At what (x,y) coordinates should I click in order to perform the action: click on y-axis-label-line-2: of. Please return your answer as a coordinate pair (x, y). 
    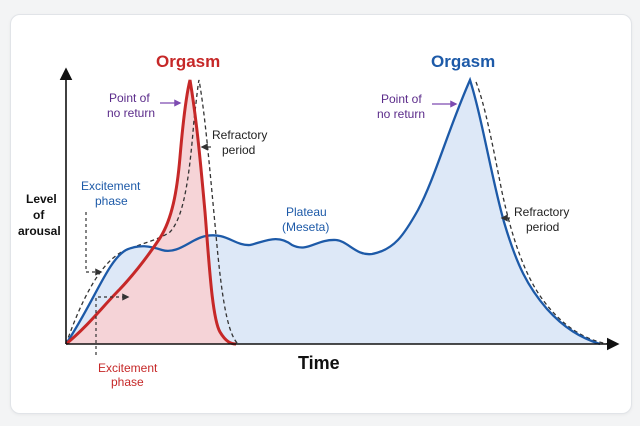
    Looking at the image, I should click on (39, 215).